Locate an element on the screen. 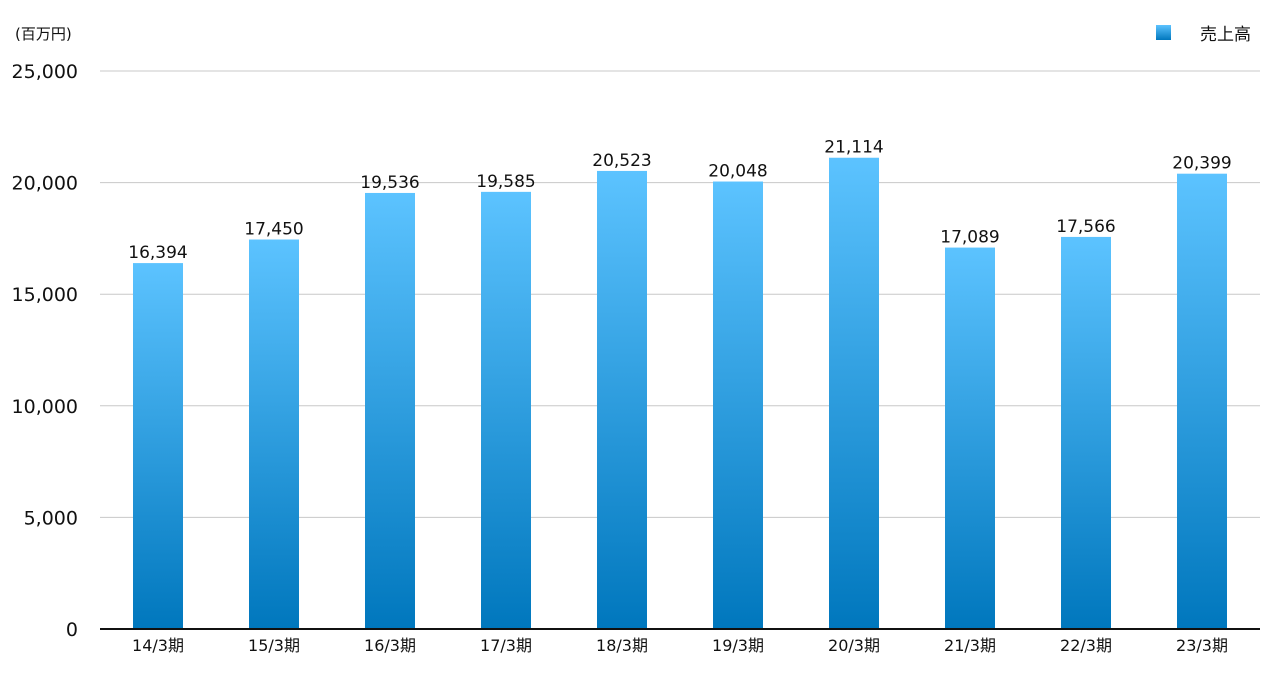 The image size is (1267, 682). x-tick-label: 17/3期 is located at coordinates (506, 645).